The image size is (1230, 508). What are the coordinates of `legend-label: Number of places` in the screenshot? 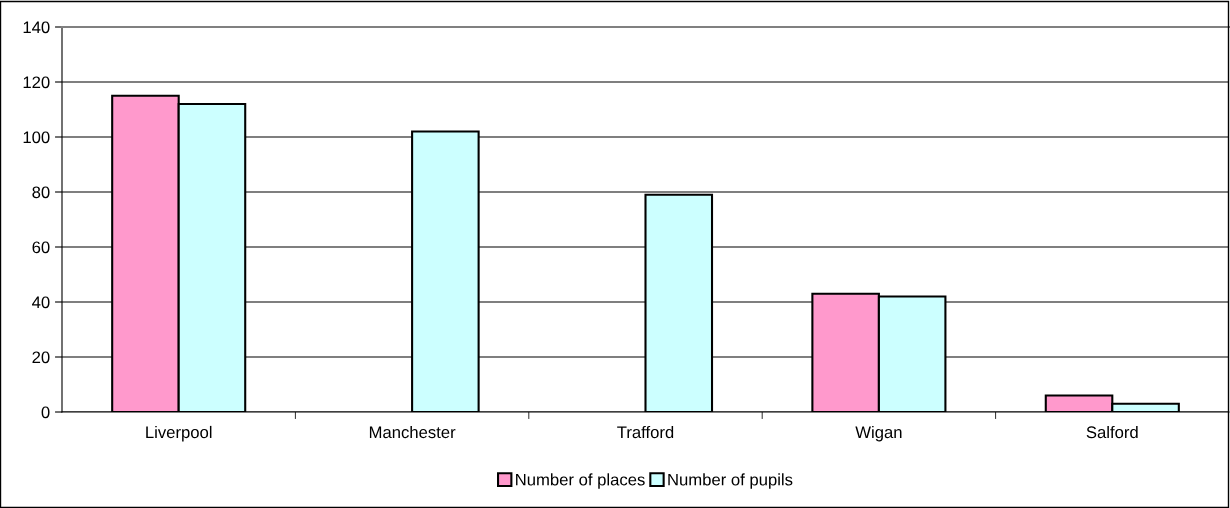 It's located at (580, 481).